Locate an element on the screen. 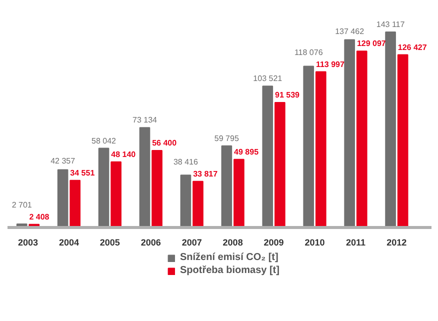 This screenshot has height=321, width=438. data-label: 48 140 is located at coordinates (123, 154).